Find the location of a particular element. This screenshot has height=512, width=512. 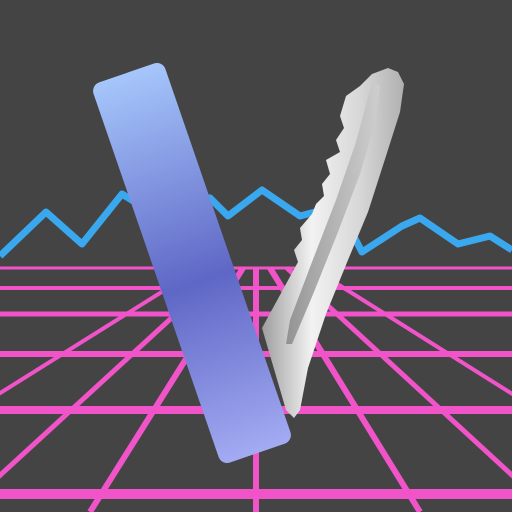

mountain-line is located at coordinates (256, 222).